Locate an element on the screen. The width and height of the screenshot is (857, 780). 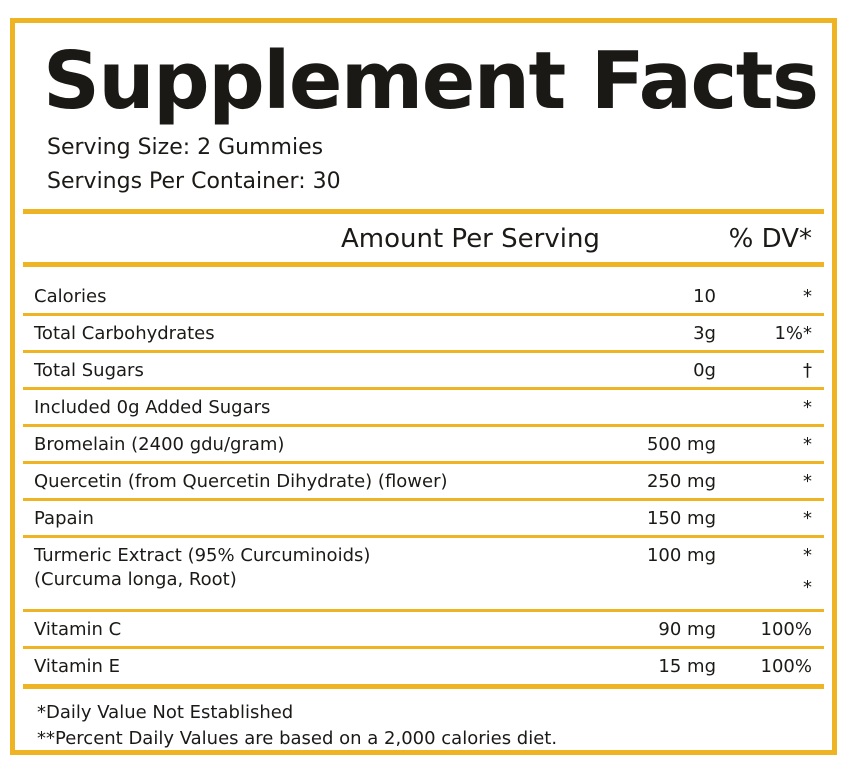
nutrient-name: Bromelain (2400 gdu/gram) is located at coordinates (159, 444).